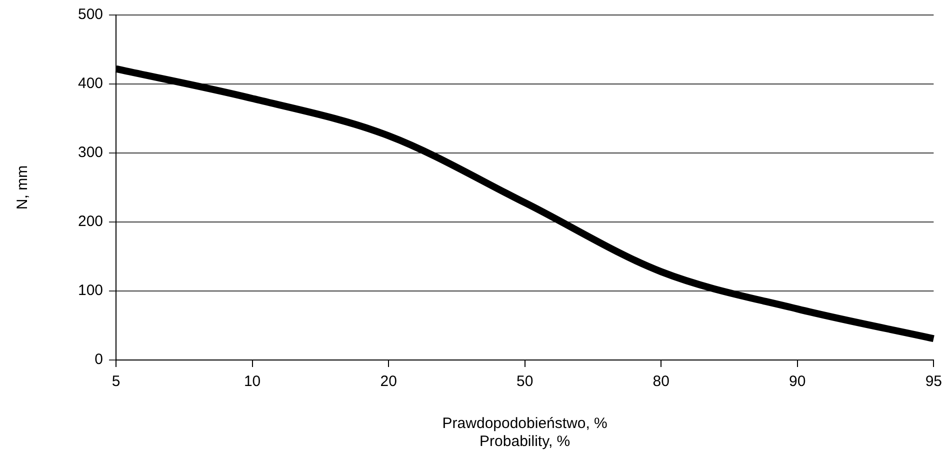 The image size is (948, 460). What do you see at coordinates (525, 381) in the screenshot?
I see `x-tick-label: 50` at bounding box center [525, 381].